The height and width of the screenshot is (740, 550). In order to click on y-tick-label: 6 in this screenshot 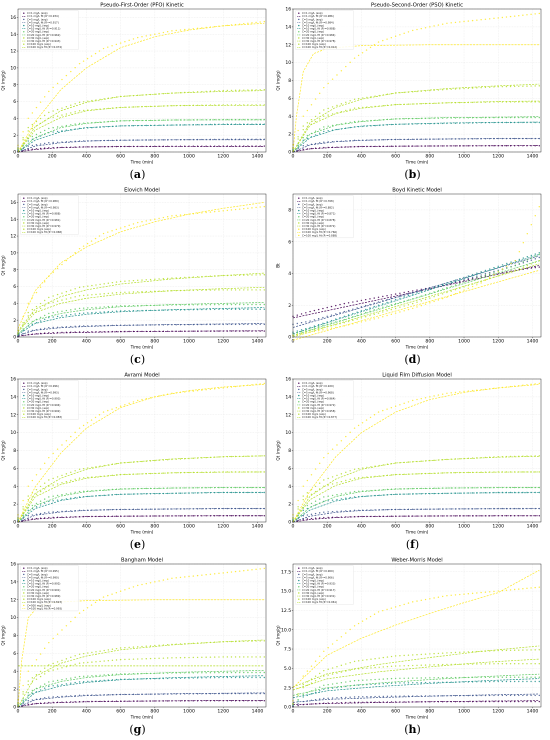, I will do `click(14, 654)`.